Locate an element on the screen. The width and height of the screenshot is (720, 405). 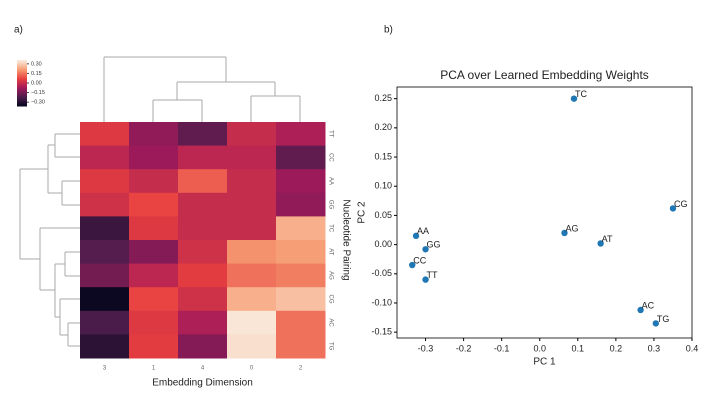
colorbar-tick-label: 0.00 is located at coordinates (36, 83).